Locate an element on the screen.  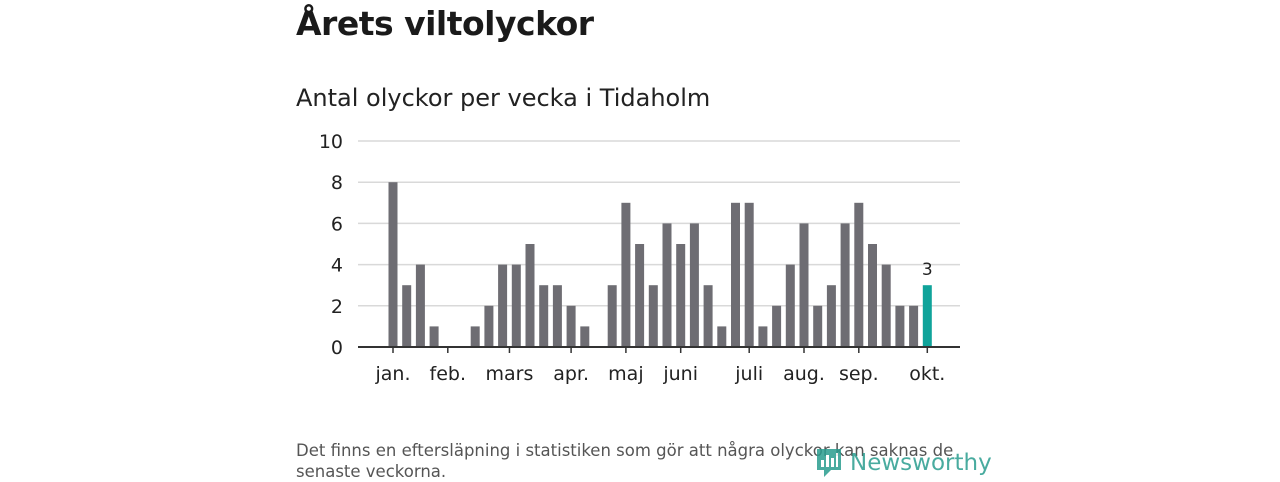
y-tick-label: 6 is located at coordinates (337, 224).